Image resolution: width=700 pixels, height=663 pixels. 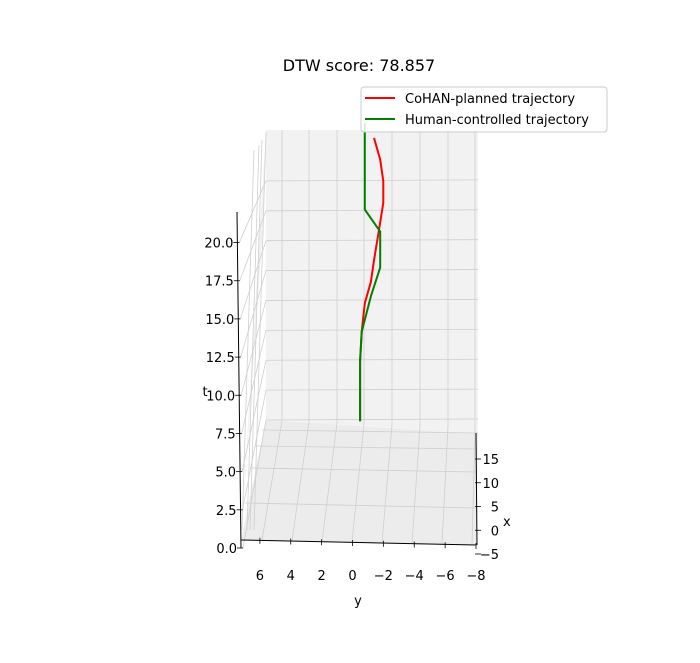 I want to click on legend-label-human: Human-controlled trajectory, so click(x=497, y=120).